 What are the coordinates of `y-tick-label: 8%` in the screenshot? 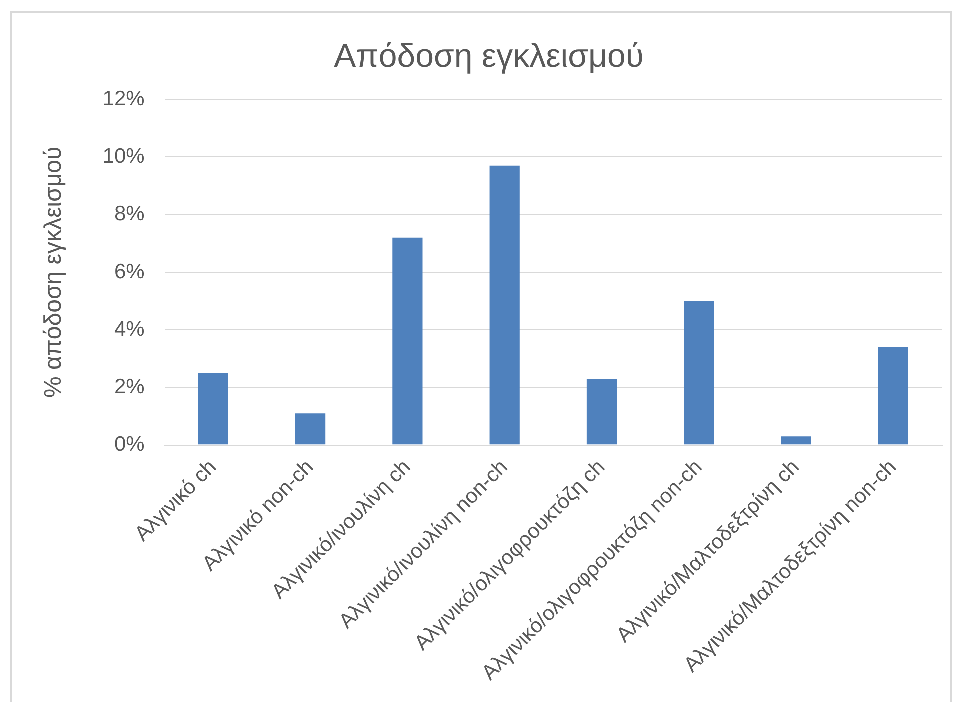 It's located at (129, 214).